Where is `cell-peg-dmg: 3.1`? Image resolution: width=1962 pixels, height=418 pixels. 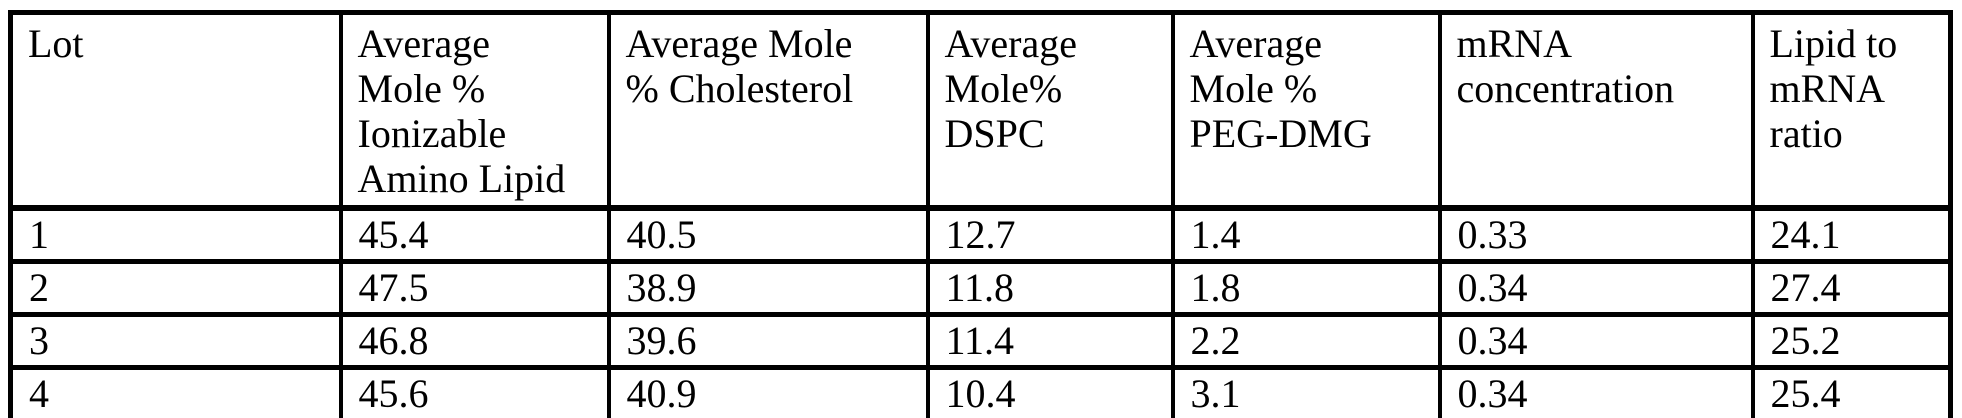
cell-peg-dmg: 3.1 is located at coordinates (1306, 391).